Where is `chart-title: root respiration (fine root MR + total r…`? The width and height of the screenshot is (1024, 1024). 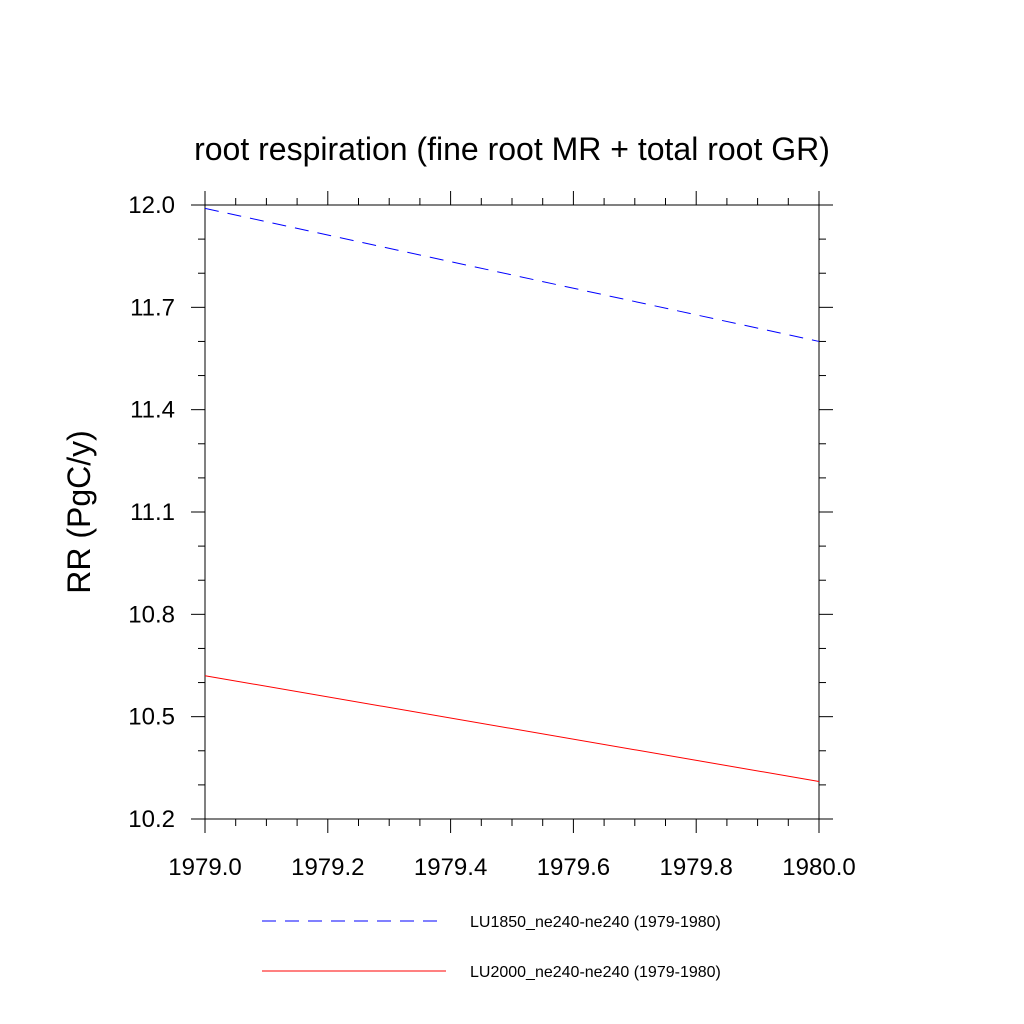
chart-title: root respiration (fine root MR + total r… is located at coordinates (512, 149).